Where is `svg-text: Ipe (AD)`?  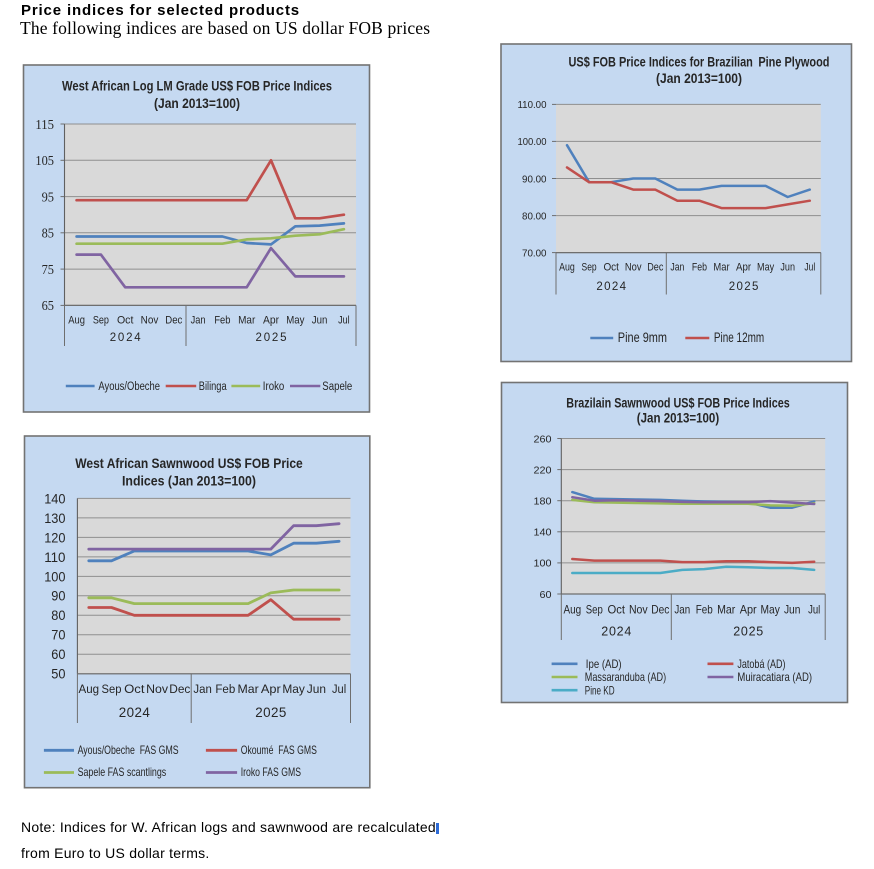
svg-text: Ipe (AD) is located at coordinates (604, 664).